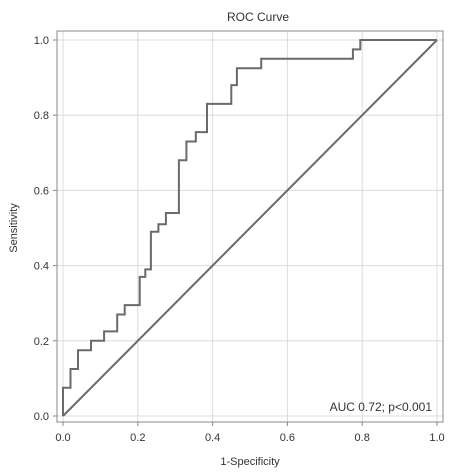 The width and height of the screenshot is (474, 474). What do you see at coordinates (436, 438) in the screenshot?
I see `x-tick-label: 1.0` at bounding box center [436, 438].